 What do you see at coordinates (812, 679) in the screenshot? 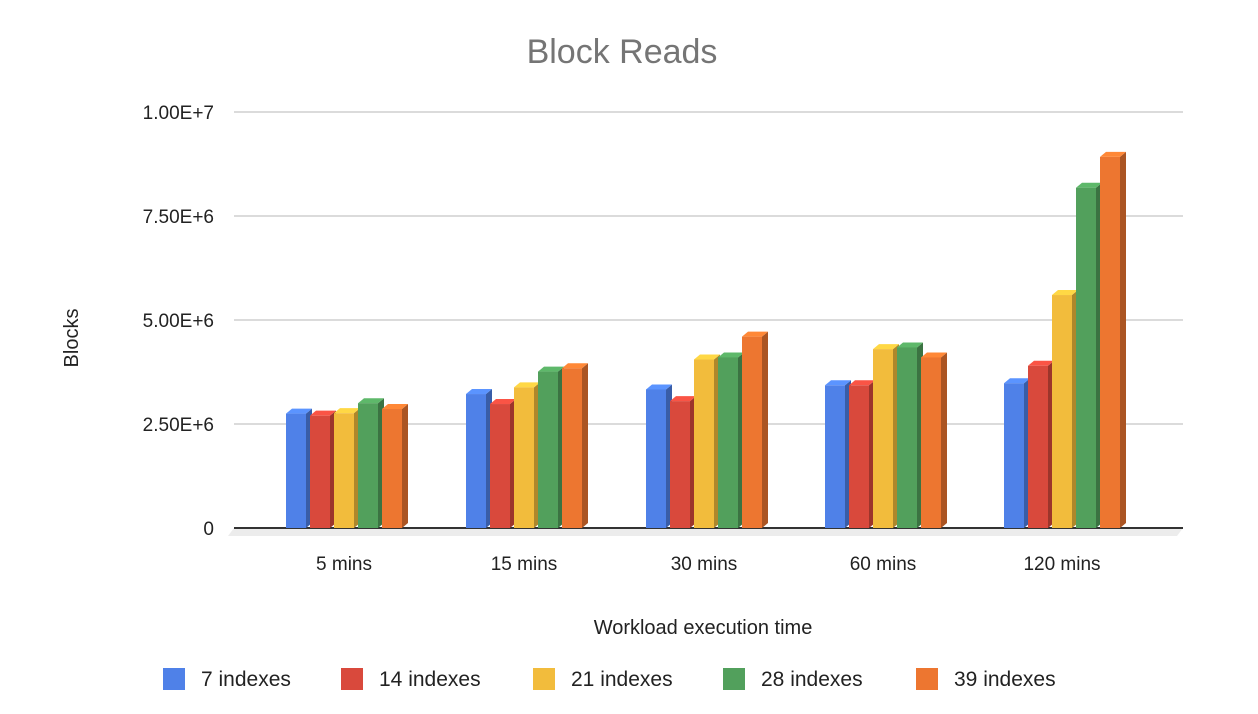
I see `legend-label: 28 indexes` at bounding box center [812, 679].